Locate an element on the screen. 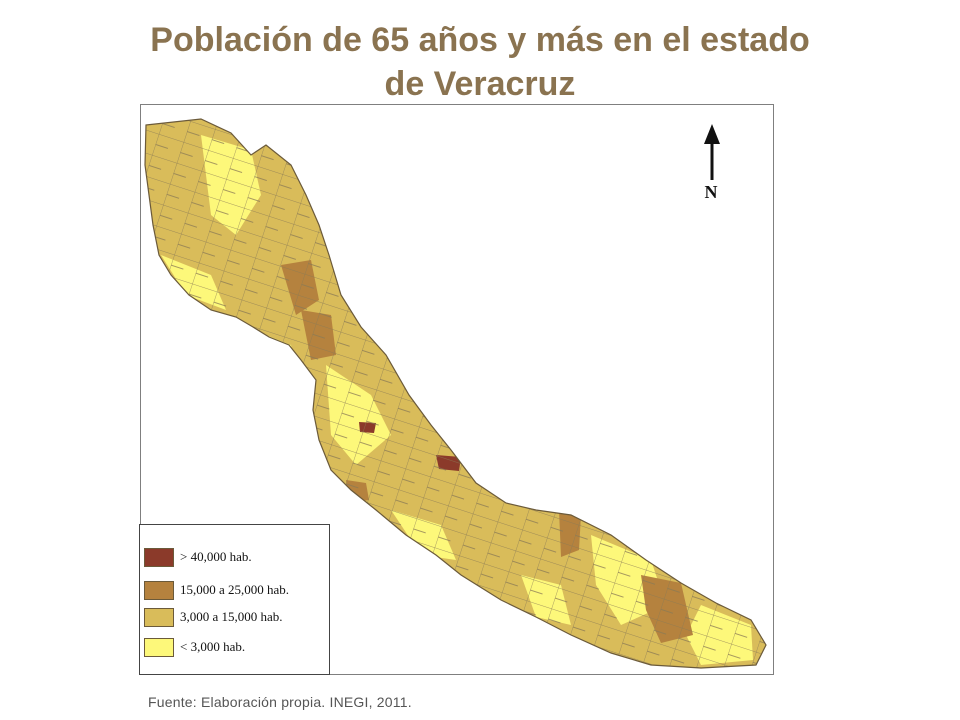 The height and width of the screenshot is (720, 960). legend-label: > 40,000 hab. is located at coordinates (216, 556).